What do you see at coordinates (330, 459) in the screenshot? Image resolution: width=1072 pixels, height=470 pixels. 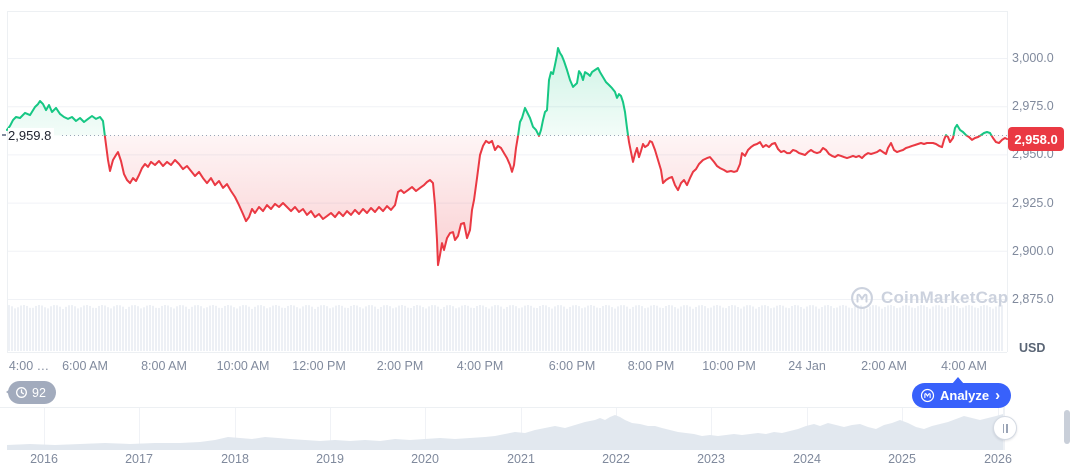 I see `year-label: 2019` at bounding box center [330, 459].